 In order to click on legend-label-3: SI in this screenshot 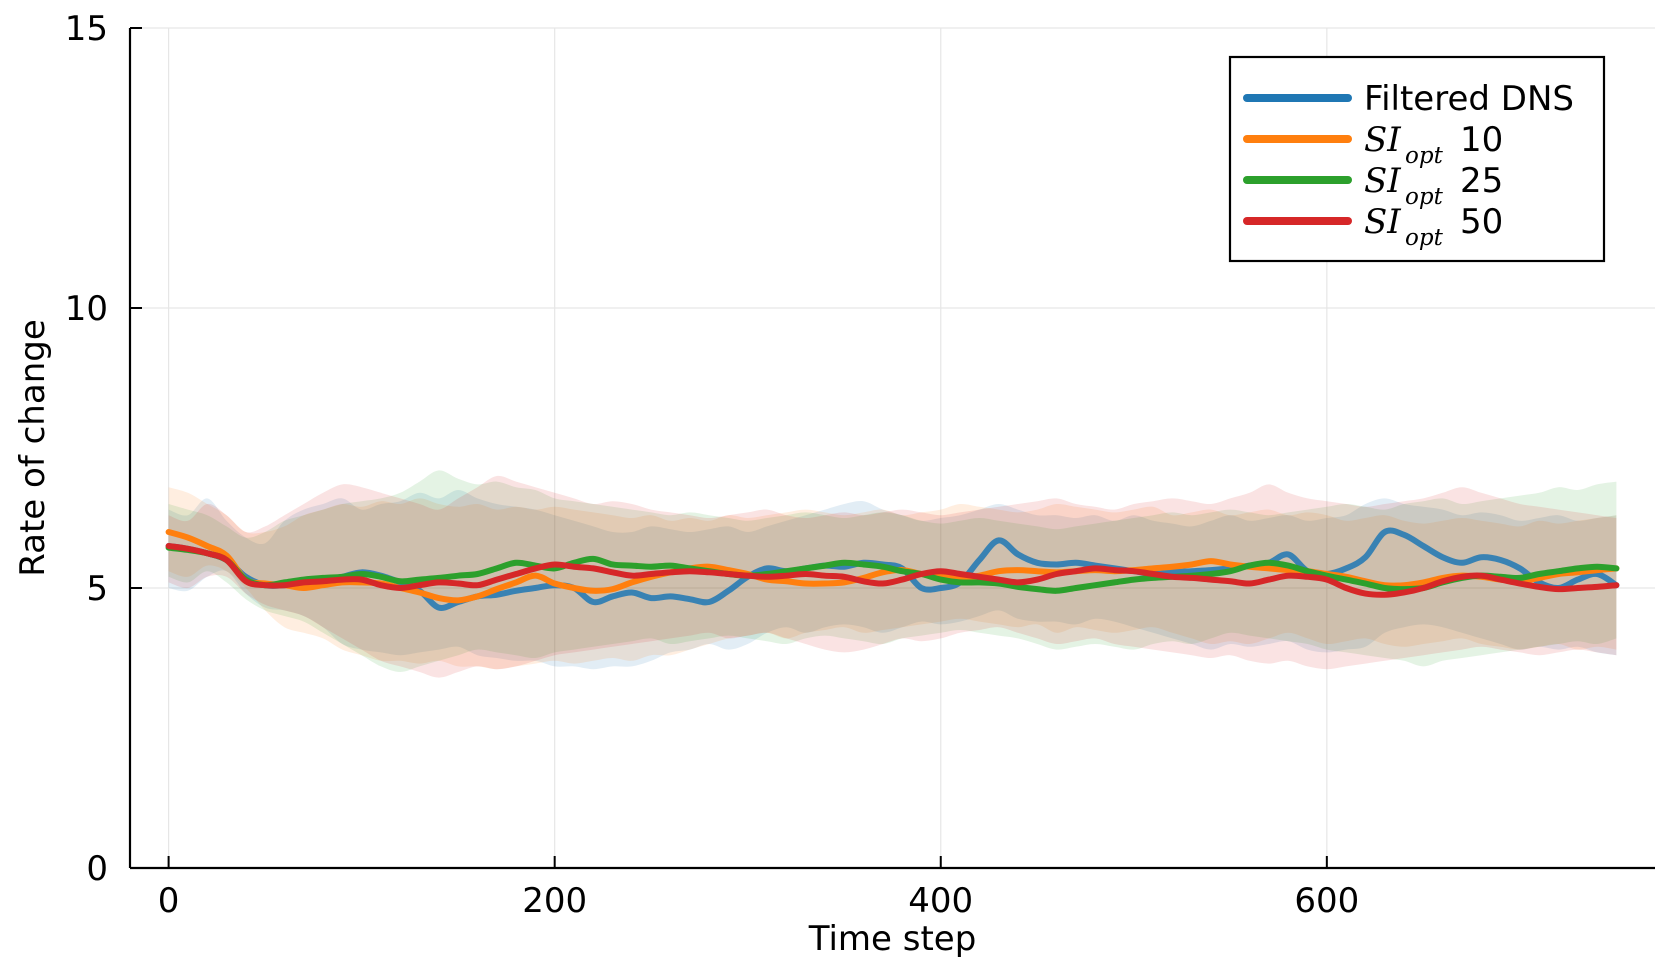, I will do `click(1382, 222)`.